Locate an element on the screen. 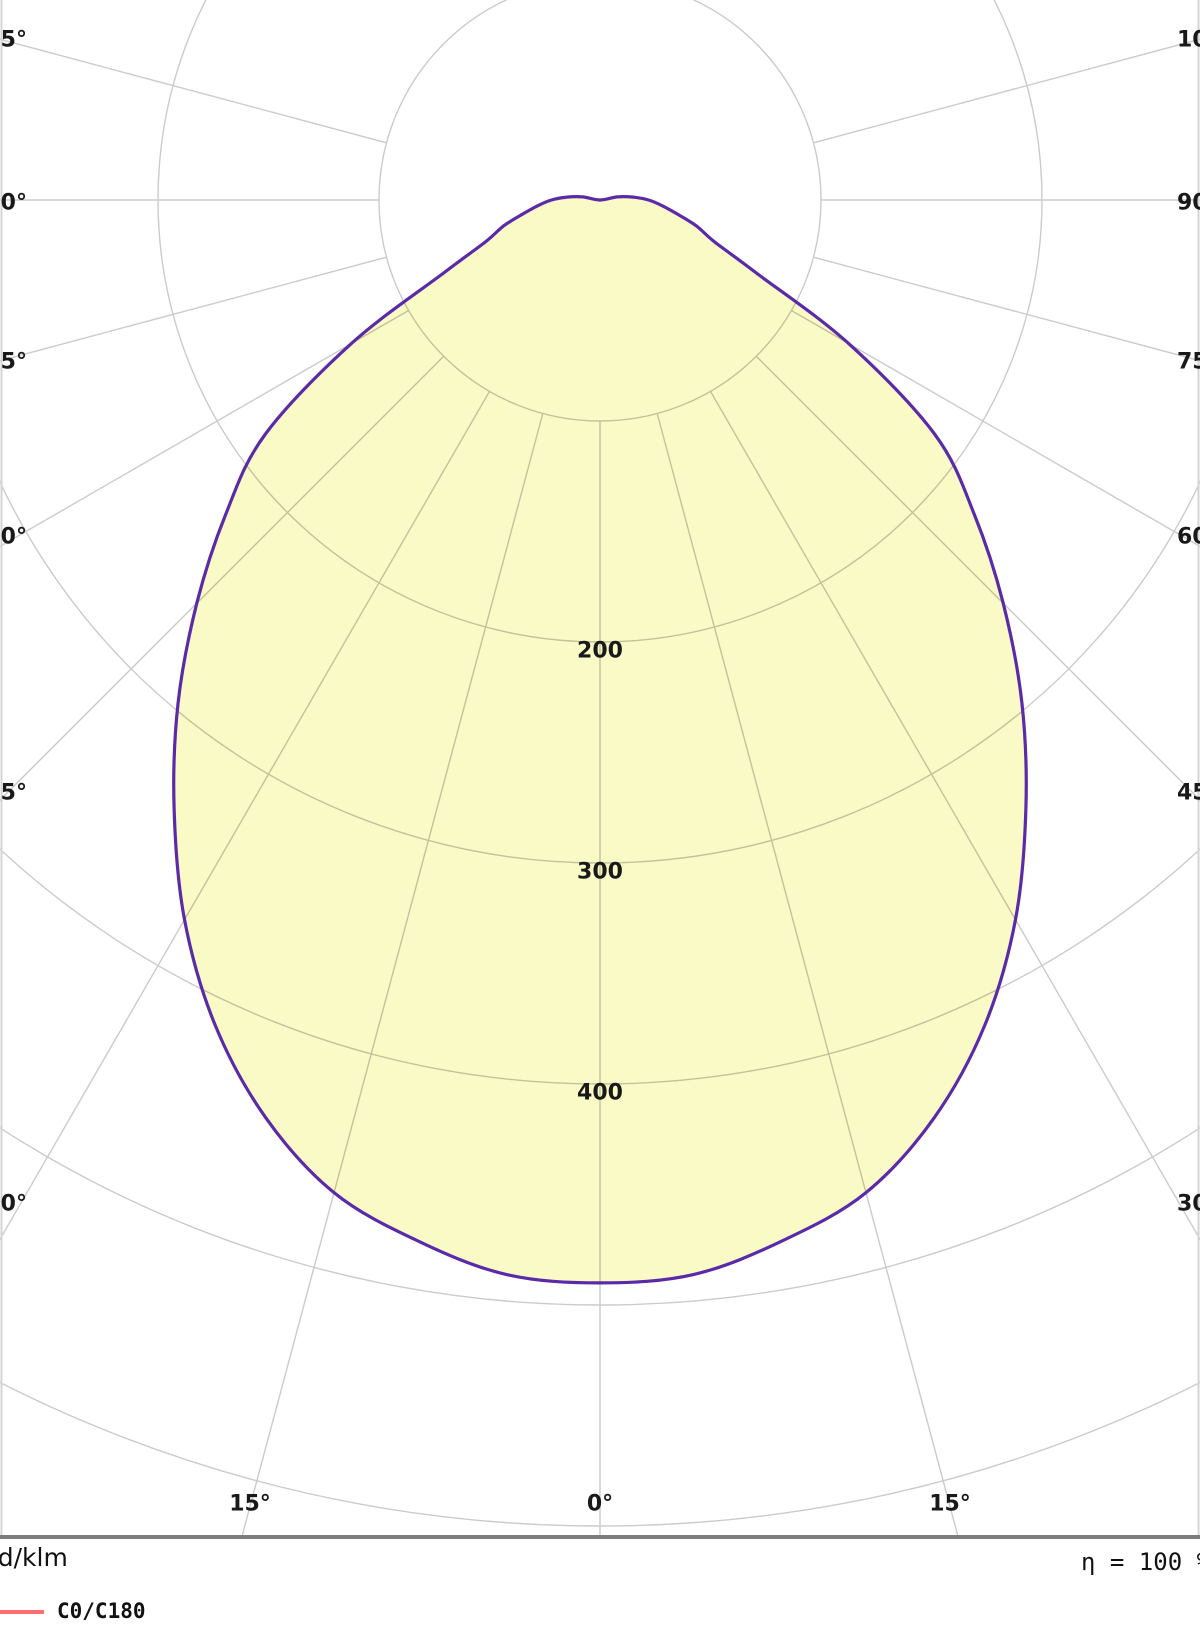  legend: C0/C180 is located at coordinates (200, 1614).